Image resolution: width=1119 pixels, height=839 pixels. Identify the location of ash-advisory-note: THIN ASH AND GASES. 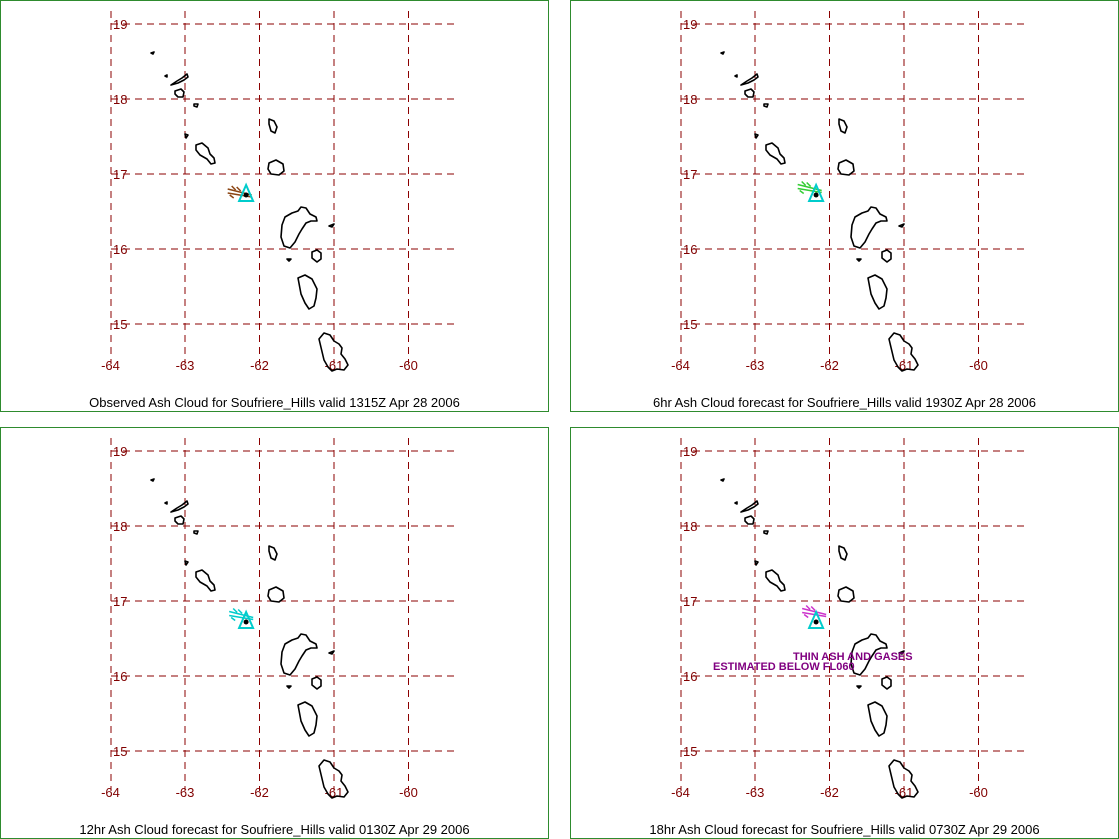
(853, 657).